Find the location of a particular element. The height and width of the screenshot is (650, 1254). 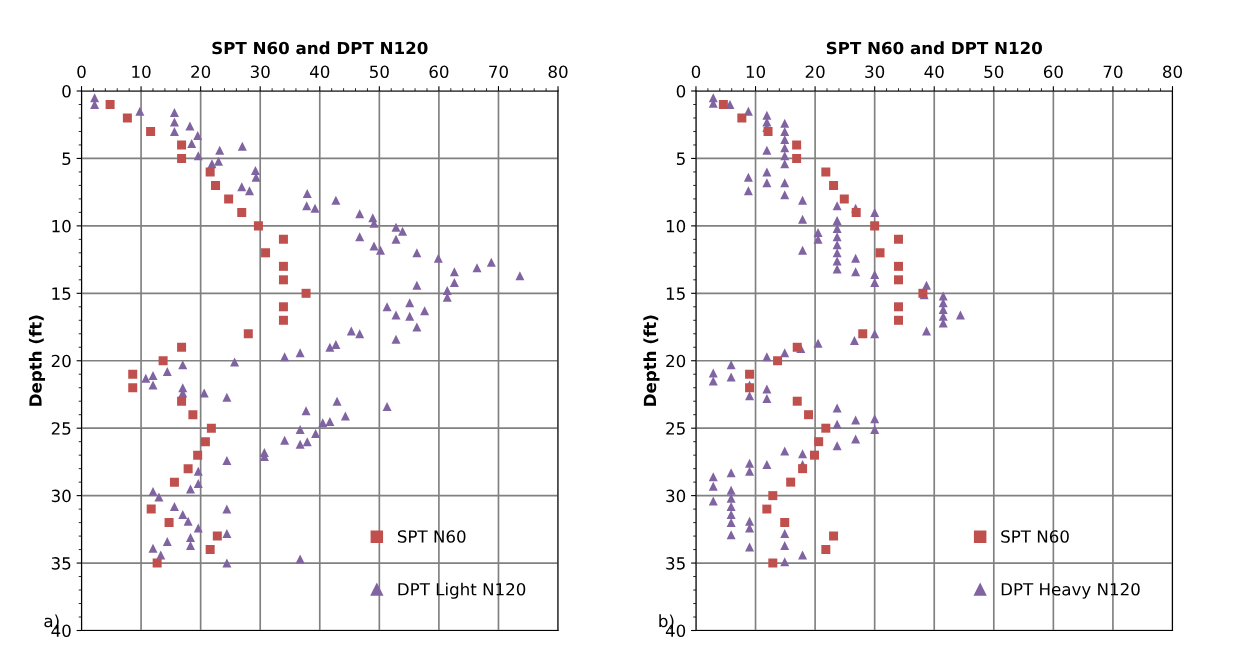

legend-label: DPT Heavy N120 is located at coordinates (1070, 591).